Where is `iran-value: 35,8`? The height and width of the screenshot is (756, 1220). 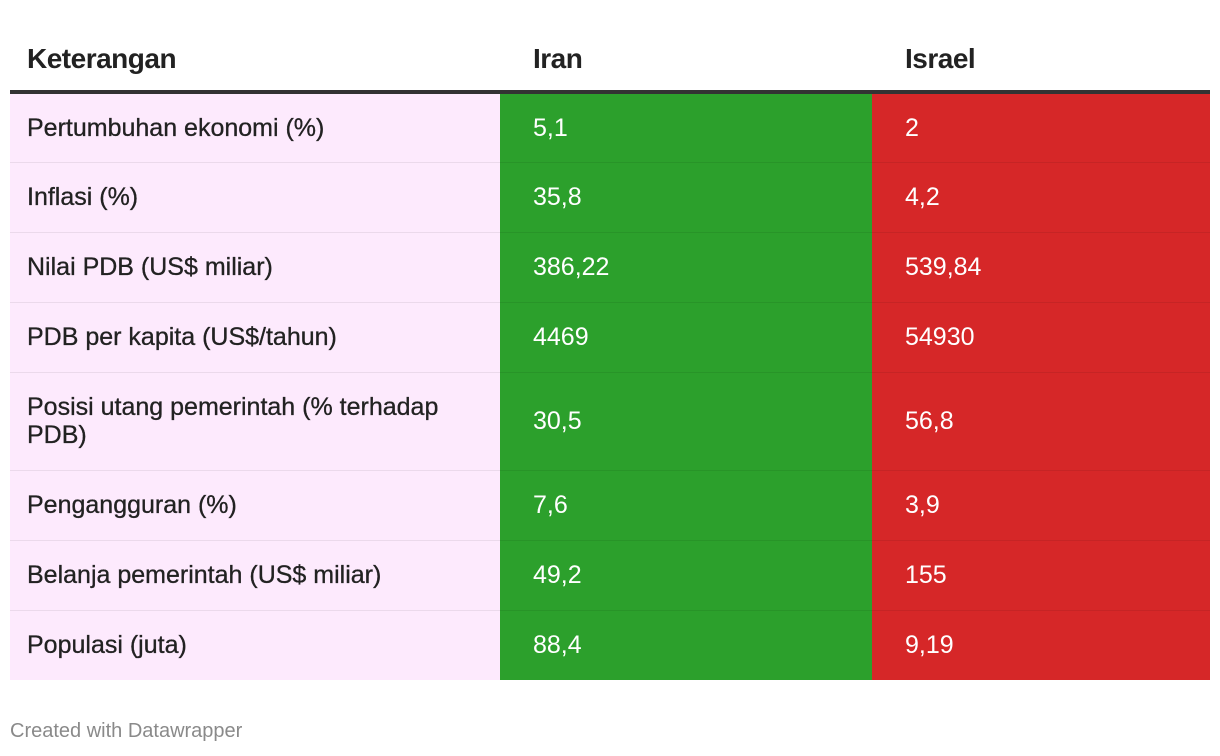
iran-value: 35,8 is located at coordinates (686, 197).